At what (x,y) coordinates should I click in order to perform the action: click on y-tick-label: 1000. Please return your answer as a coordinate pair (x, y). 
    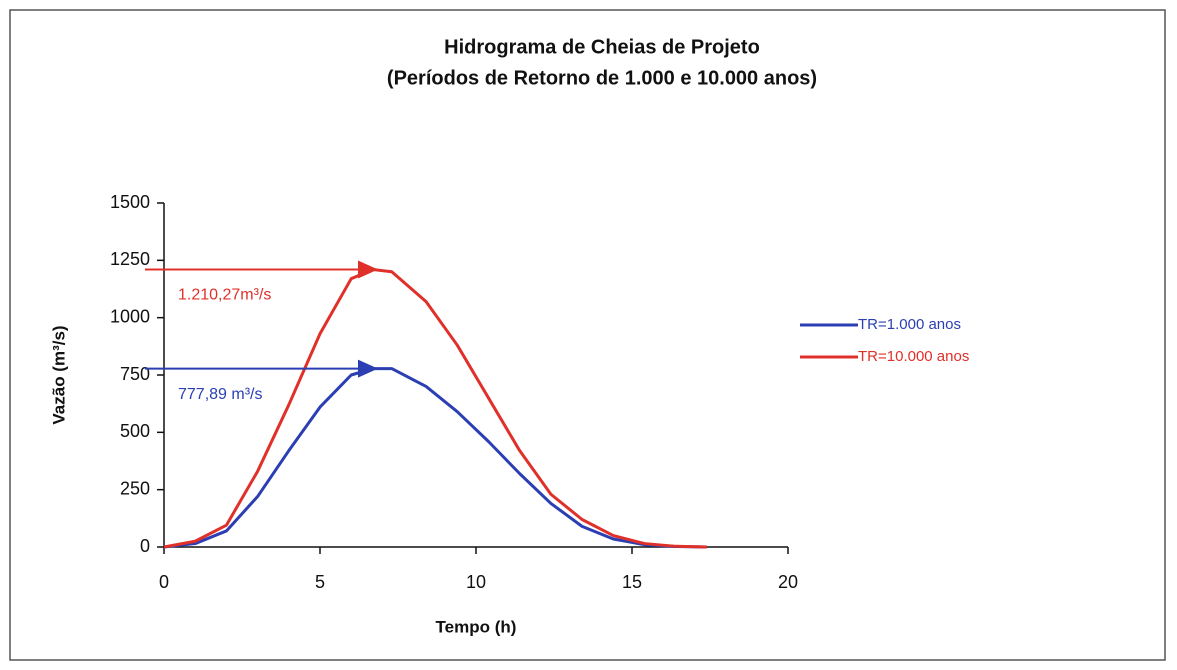
    Looking at the image, I should click on (130, 316).